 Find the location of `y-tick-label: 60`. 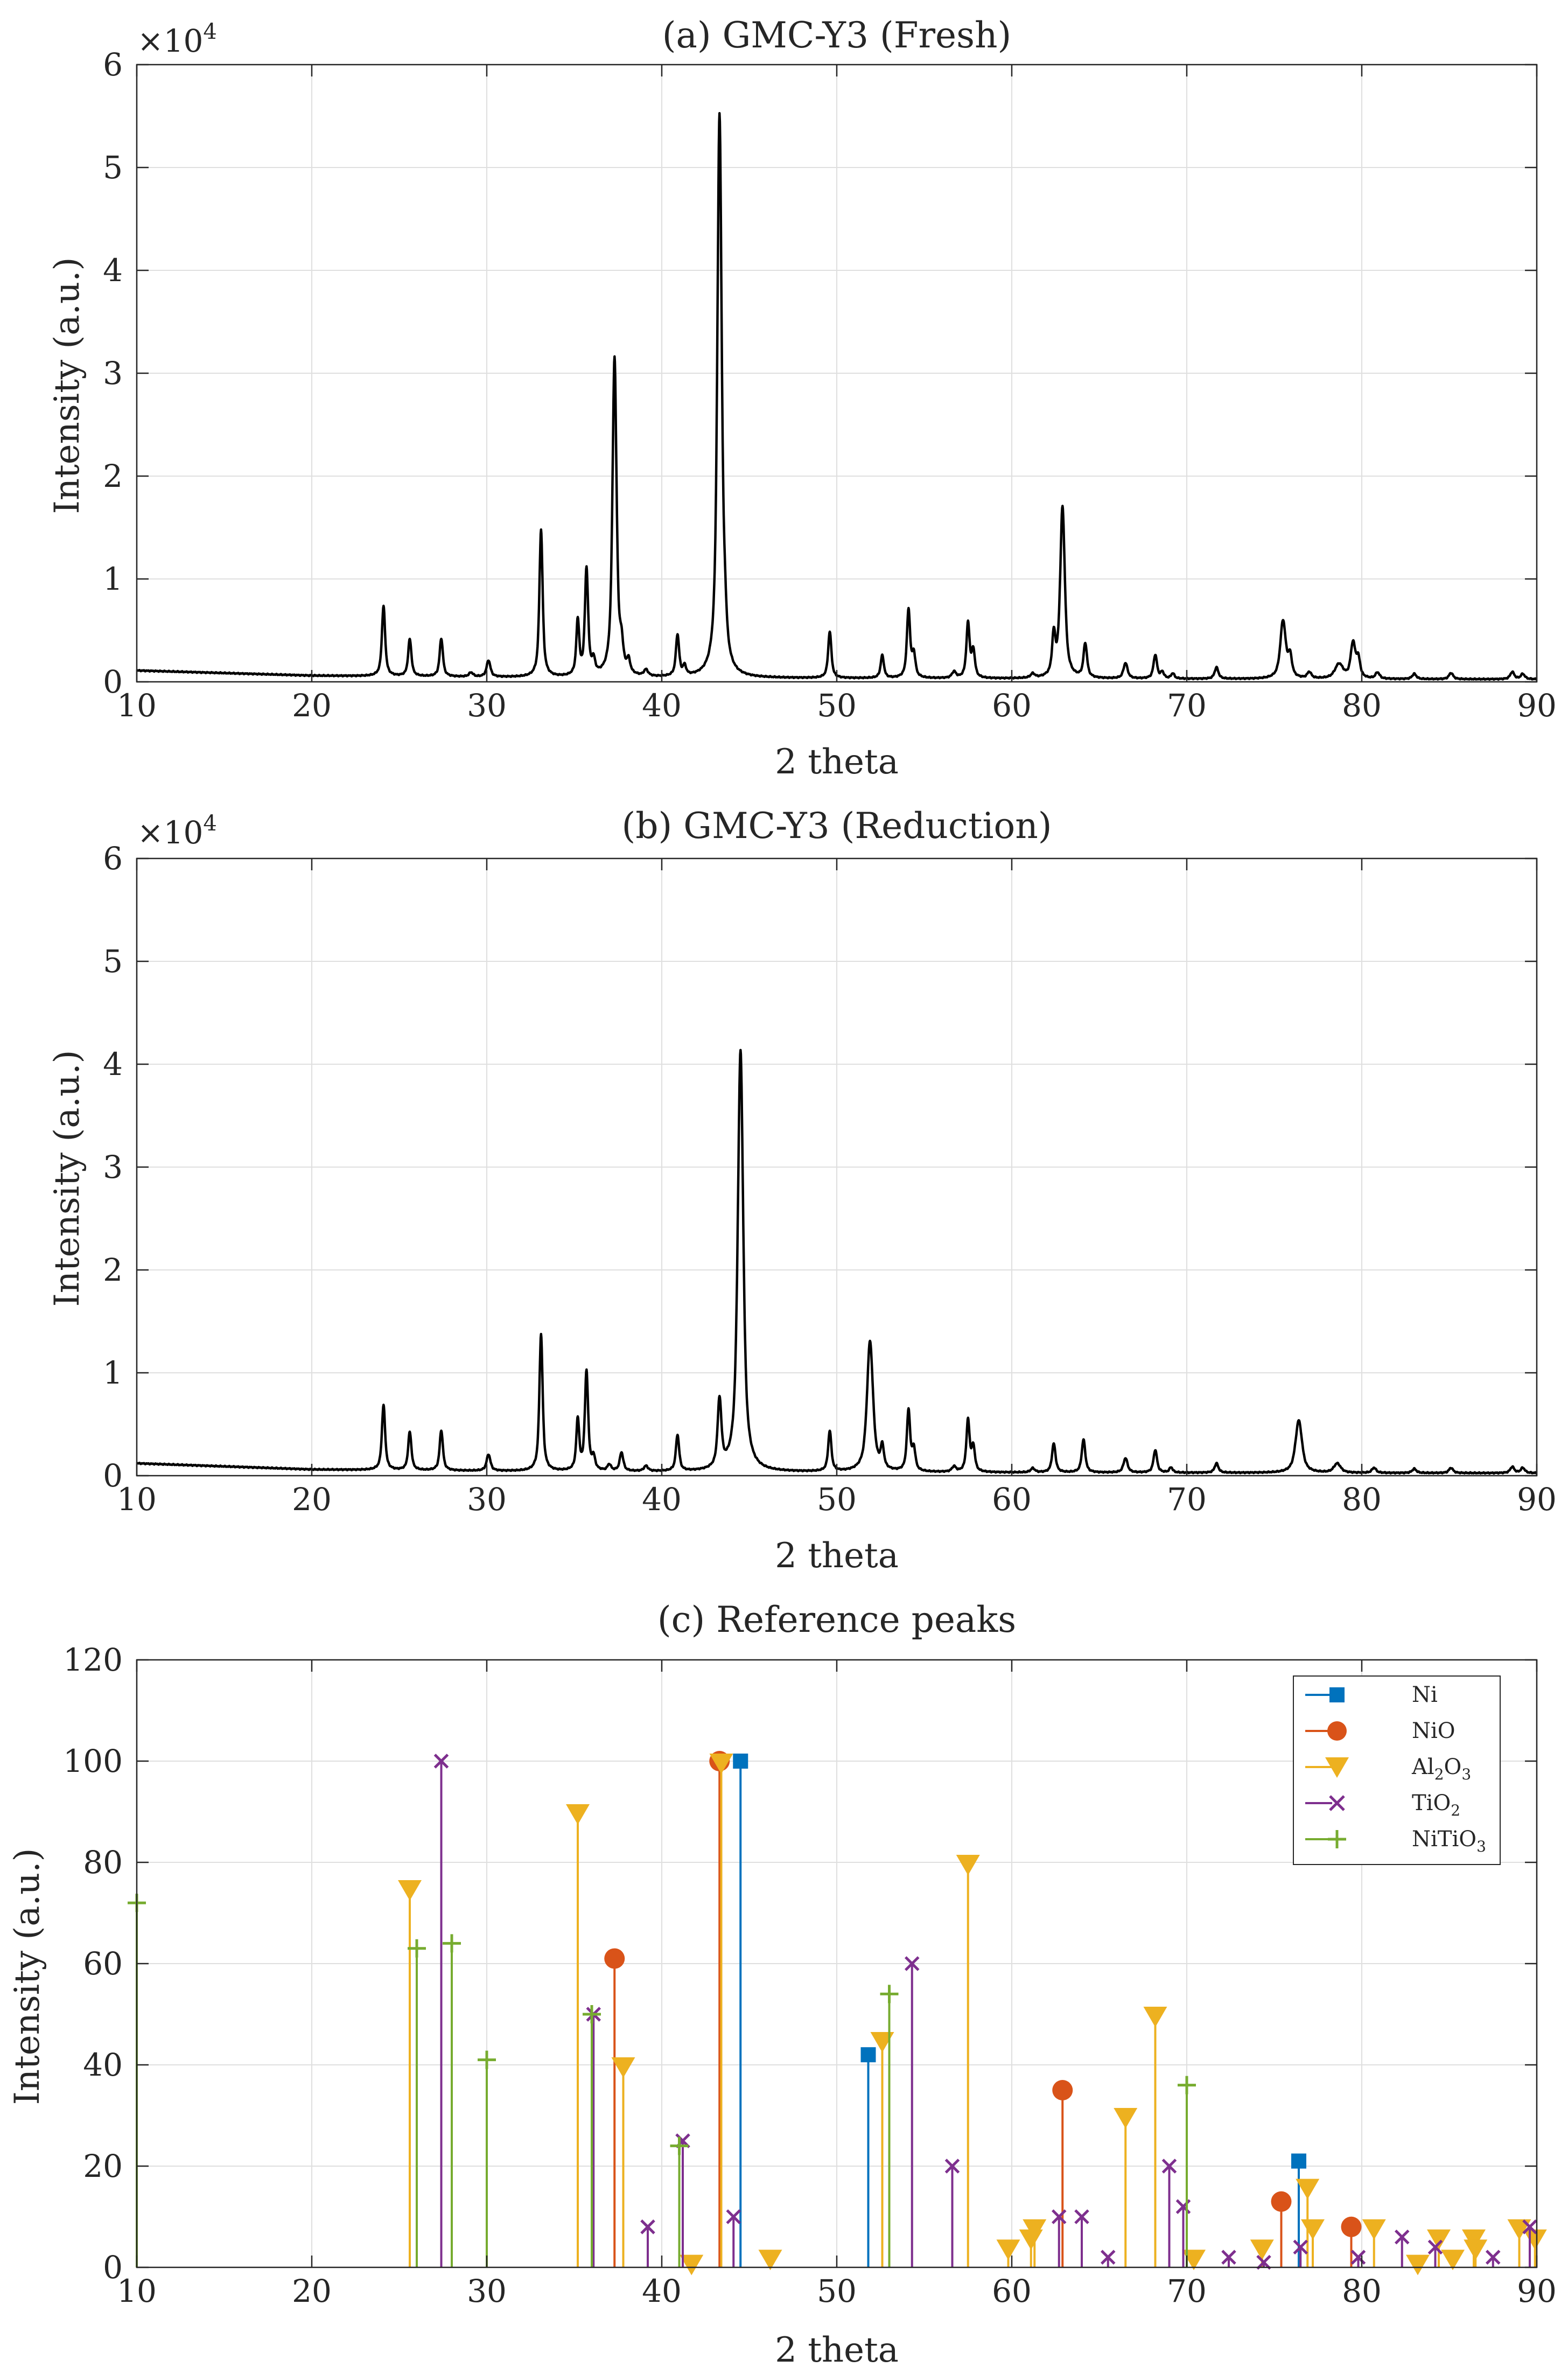

y-tick-label: 60 is located at coordinates (103, 1963).